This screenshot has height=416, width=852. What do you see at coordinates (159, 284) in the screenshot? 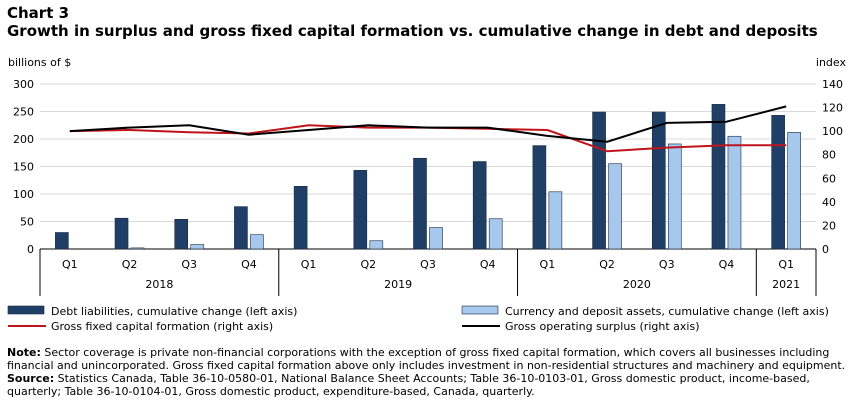
I see `year-label: 2018` at bounding box center [159, 284].